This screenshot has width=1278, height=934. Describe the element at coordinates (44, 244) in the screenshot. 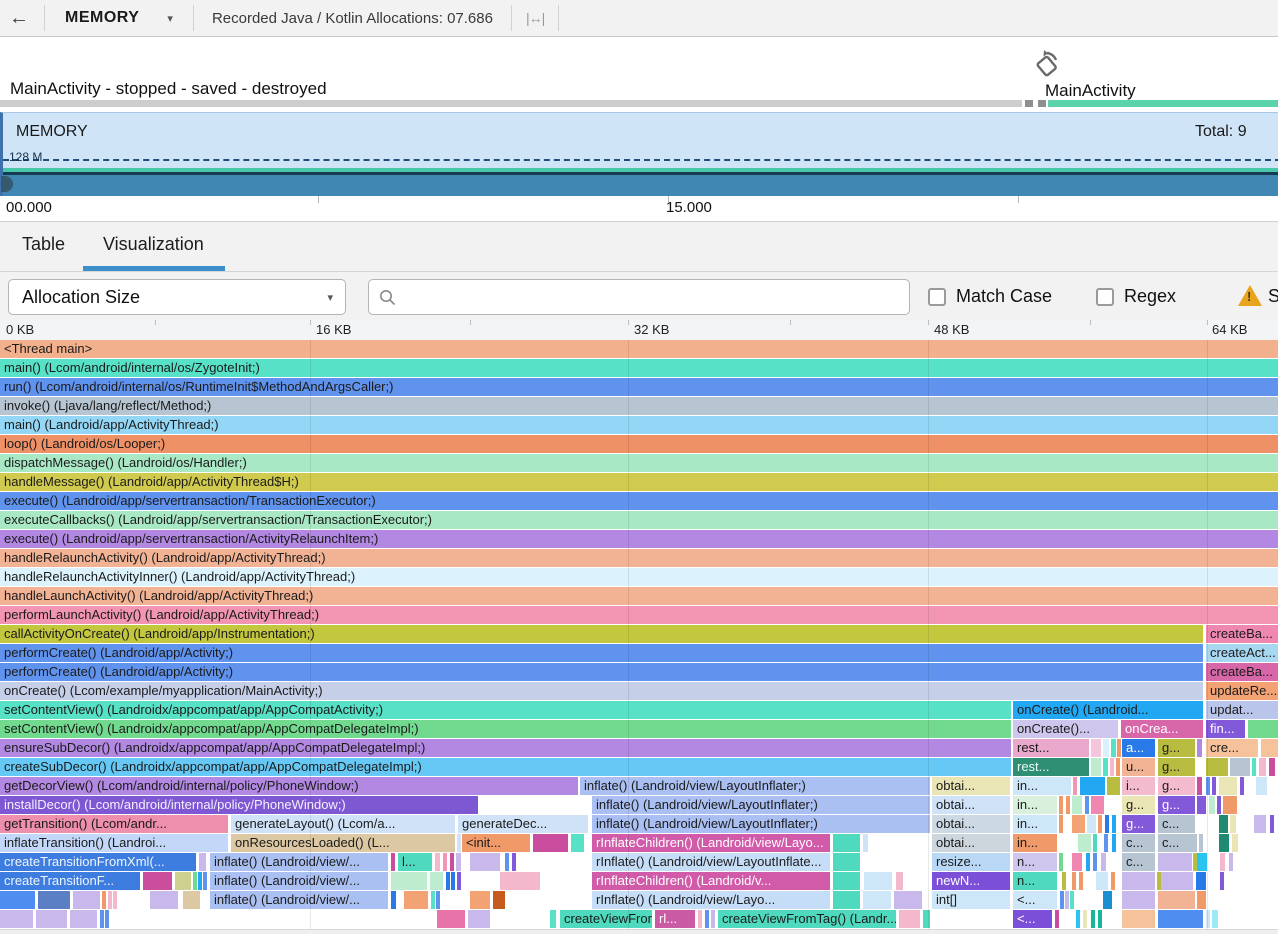

I see `tab-table: Table` at that location.